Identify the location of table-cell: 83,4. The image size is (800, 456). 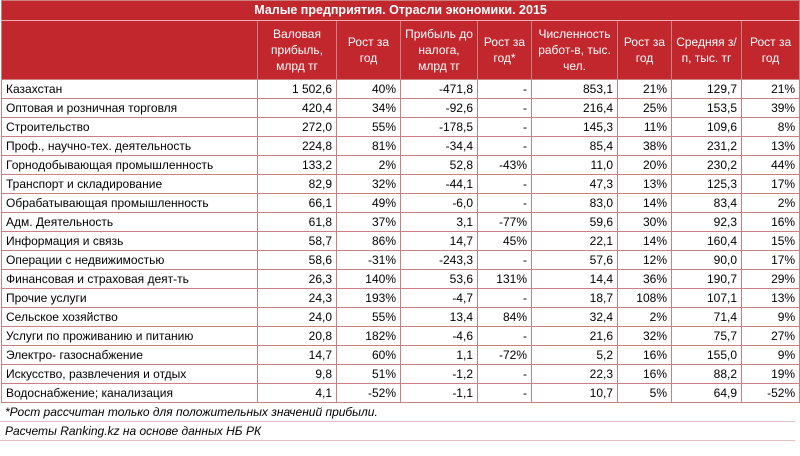
(706, 203).